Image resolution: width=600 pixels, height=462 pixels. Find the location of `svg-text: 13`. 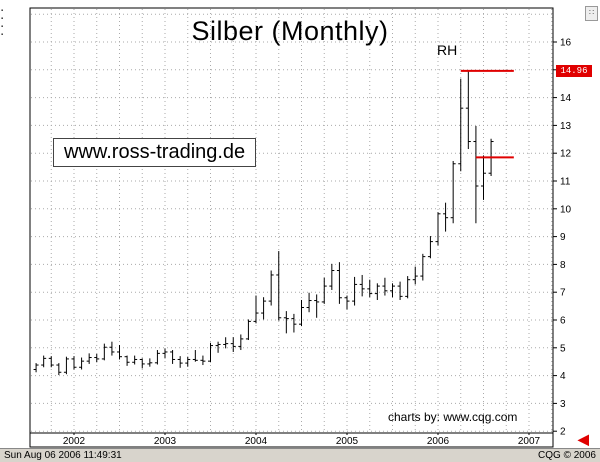

svg-text: 13 is located at coordinates (566, 126).